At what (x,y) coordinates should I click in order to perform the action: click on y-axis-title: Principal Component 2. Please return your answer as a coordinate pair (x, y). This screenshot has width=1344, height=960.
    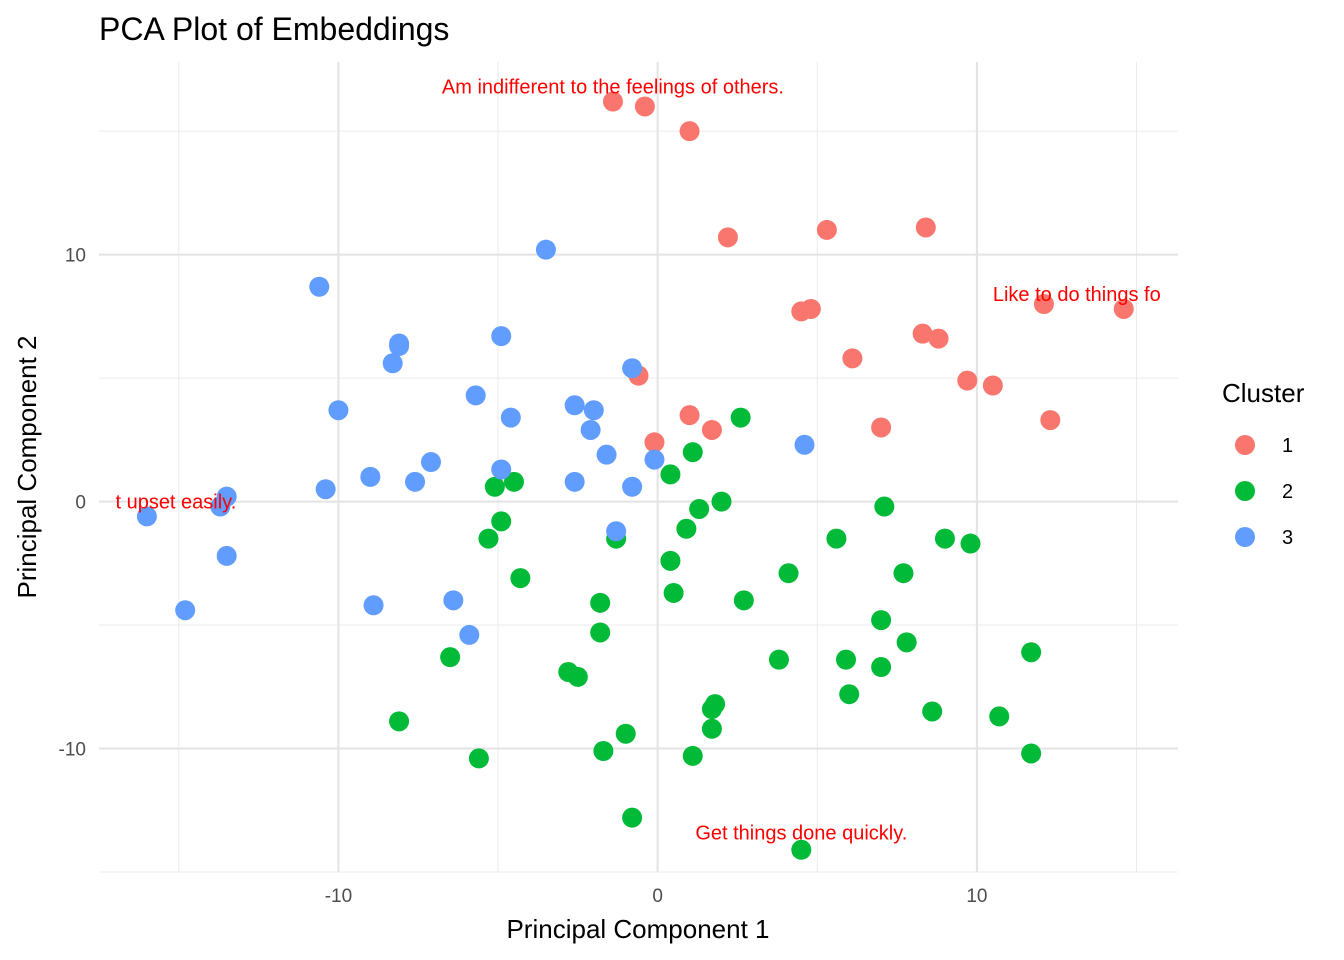
    Looking at the image, I should click on (27, 466).